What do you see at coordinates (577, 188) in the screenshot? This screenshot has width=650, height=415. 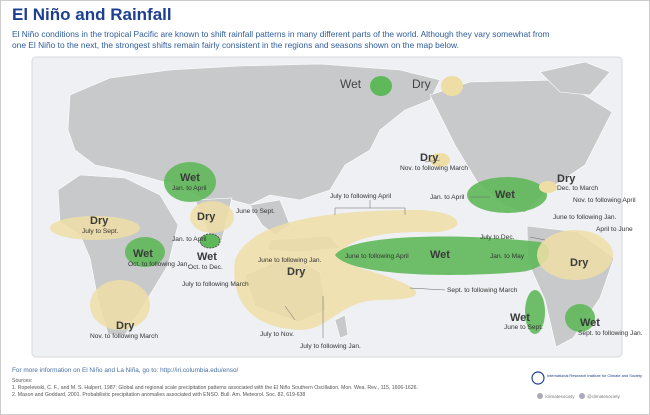 I see `region-season: Dec. to March` at bounding box center [577, 188].